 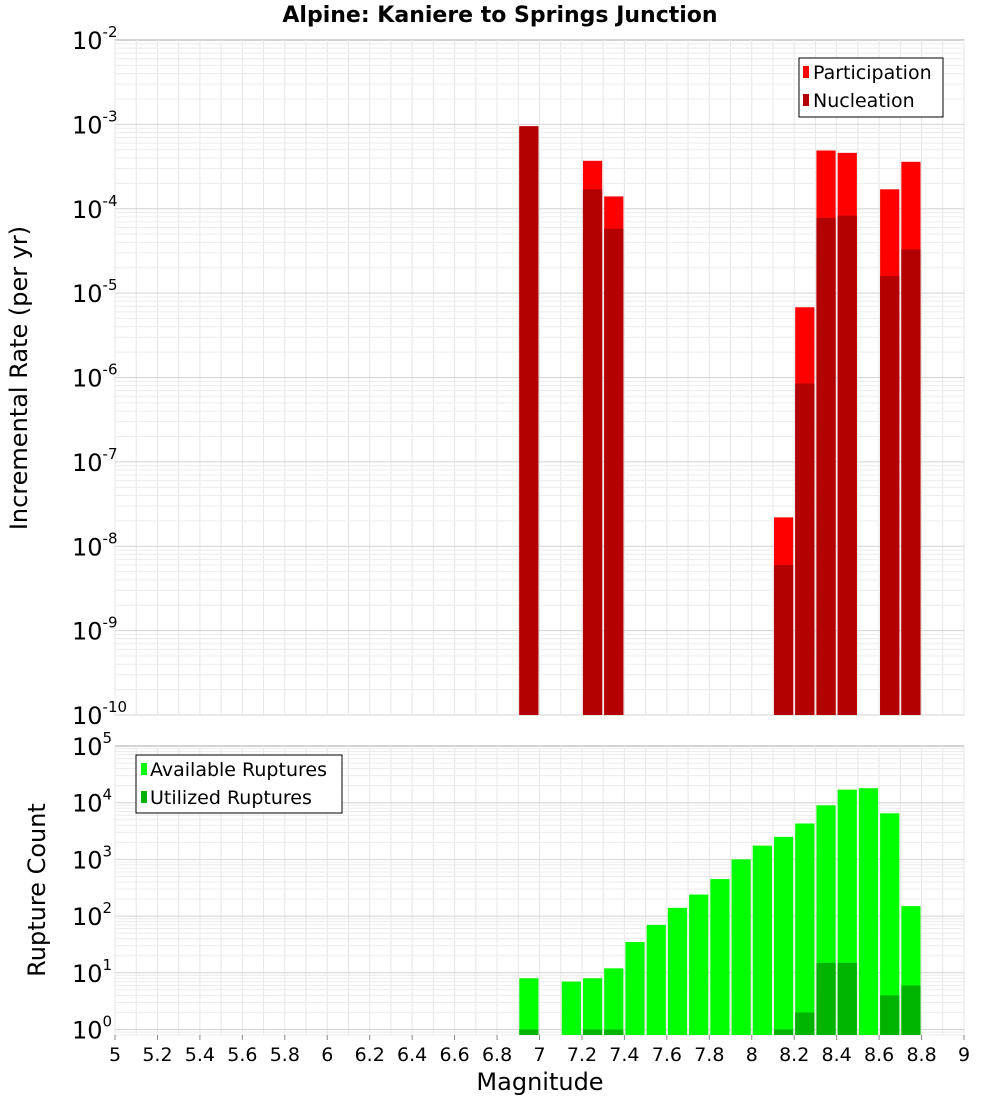 What do you see at coordinates (92, 887) in the screenshot?
I see `bottom-y-tick-labels: 10⁰ 10¹ 10² 10³ 10⁴ 10⁵` at bounding box center [92, 887].